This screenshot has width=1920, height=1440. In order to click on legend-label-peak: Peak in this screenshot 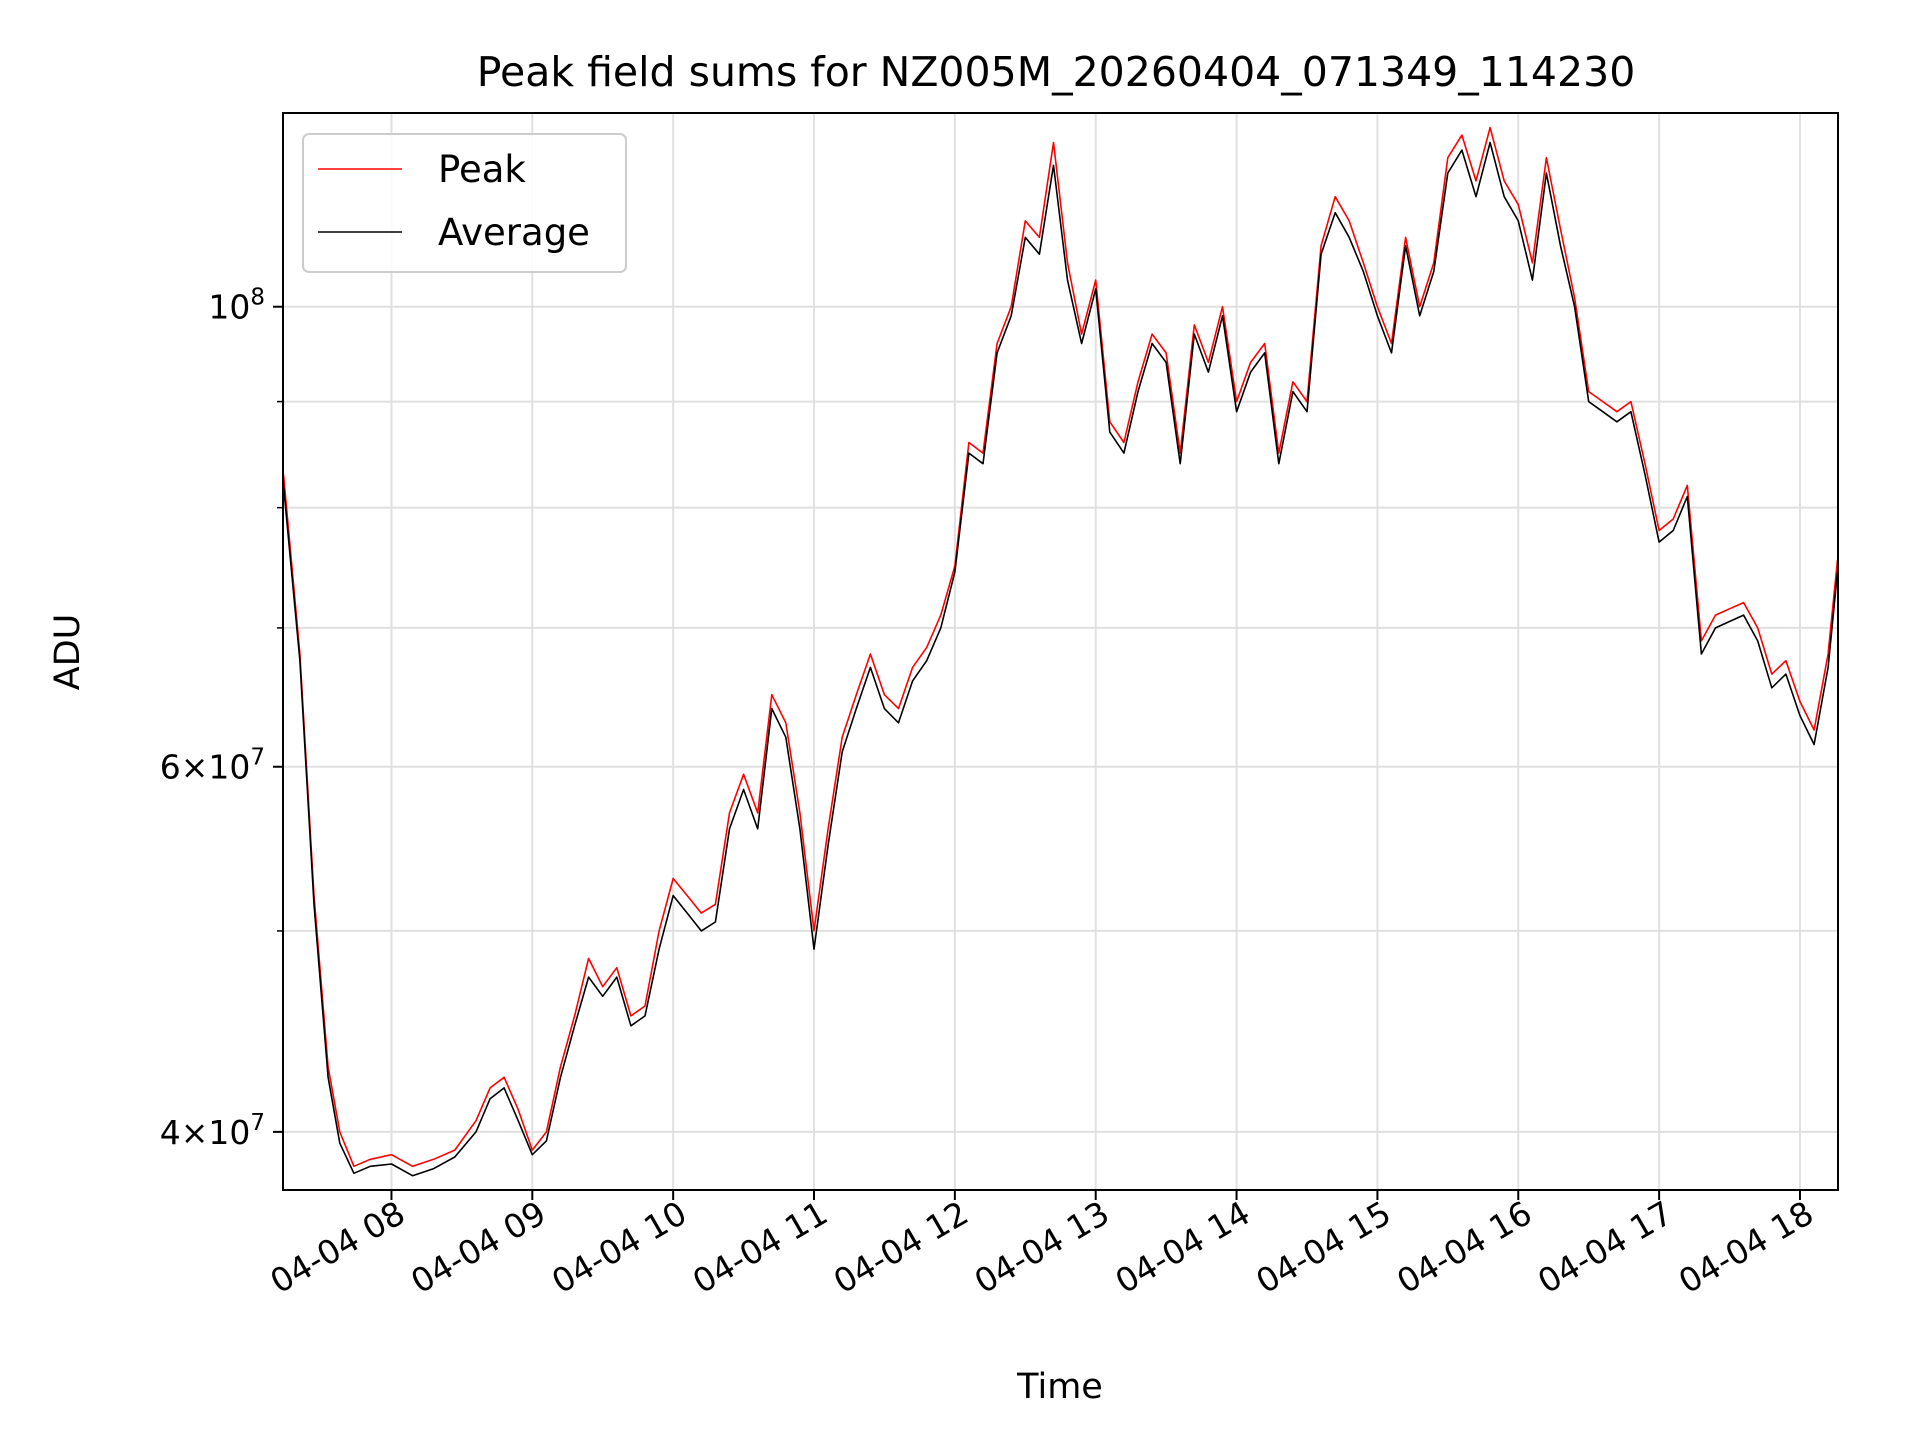, I will do `click(482, 169)`.